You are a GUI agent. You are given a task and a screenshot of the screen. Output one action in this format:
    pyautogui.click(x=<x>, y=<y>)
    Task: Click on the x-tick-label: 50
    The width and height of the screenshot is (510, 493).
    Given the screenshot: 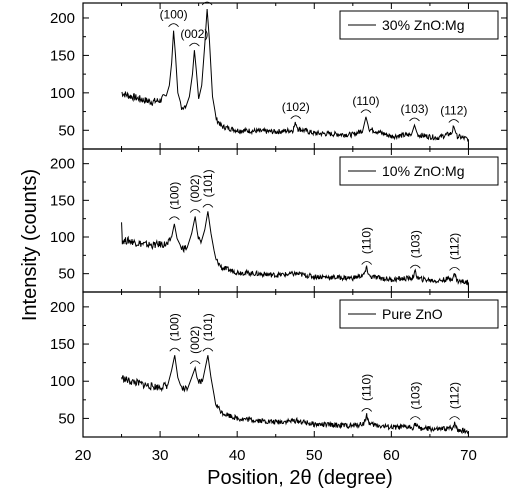 What is the action you would take?
    pyautogui.click(x=314, y=455)
    